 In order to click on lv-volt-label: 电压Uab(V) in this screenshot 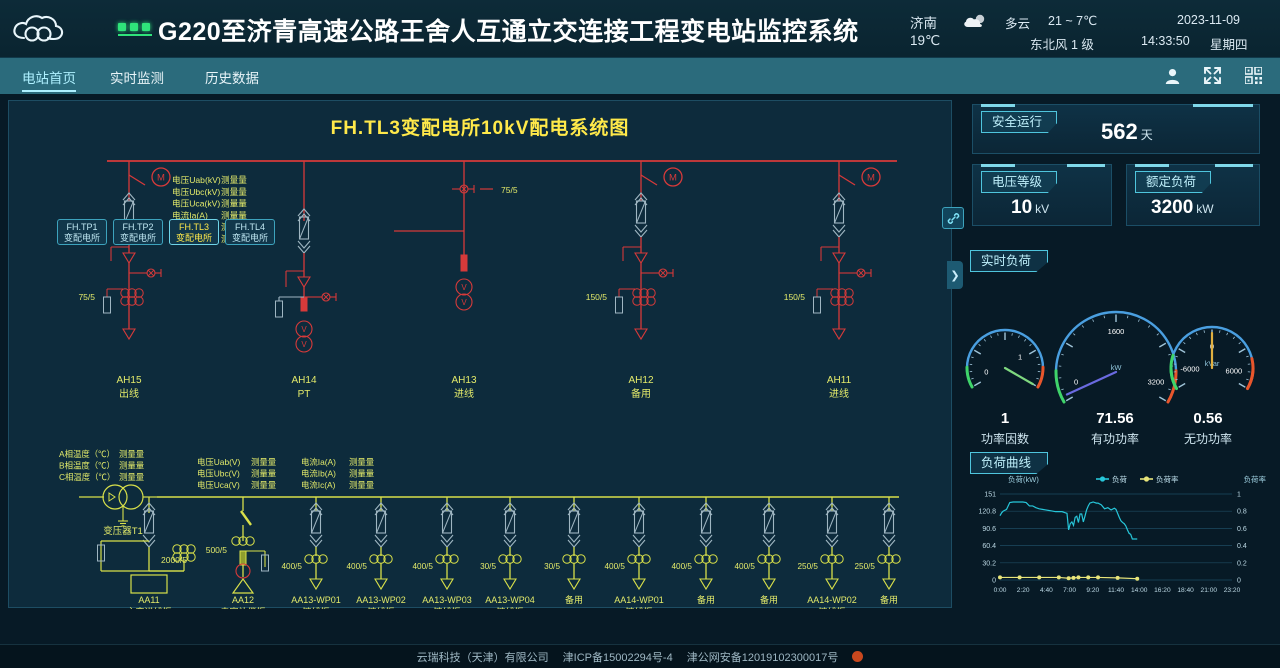, I will do `click(218, 462)`.